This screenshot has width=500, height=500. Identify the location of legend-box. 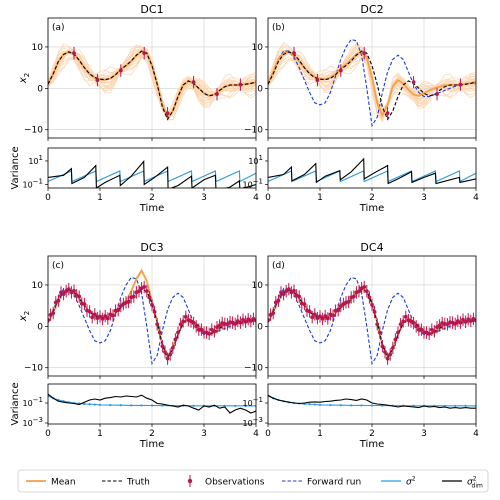
(253, 481).